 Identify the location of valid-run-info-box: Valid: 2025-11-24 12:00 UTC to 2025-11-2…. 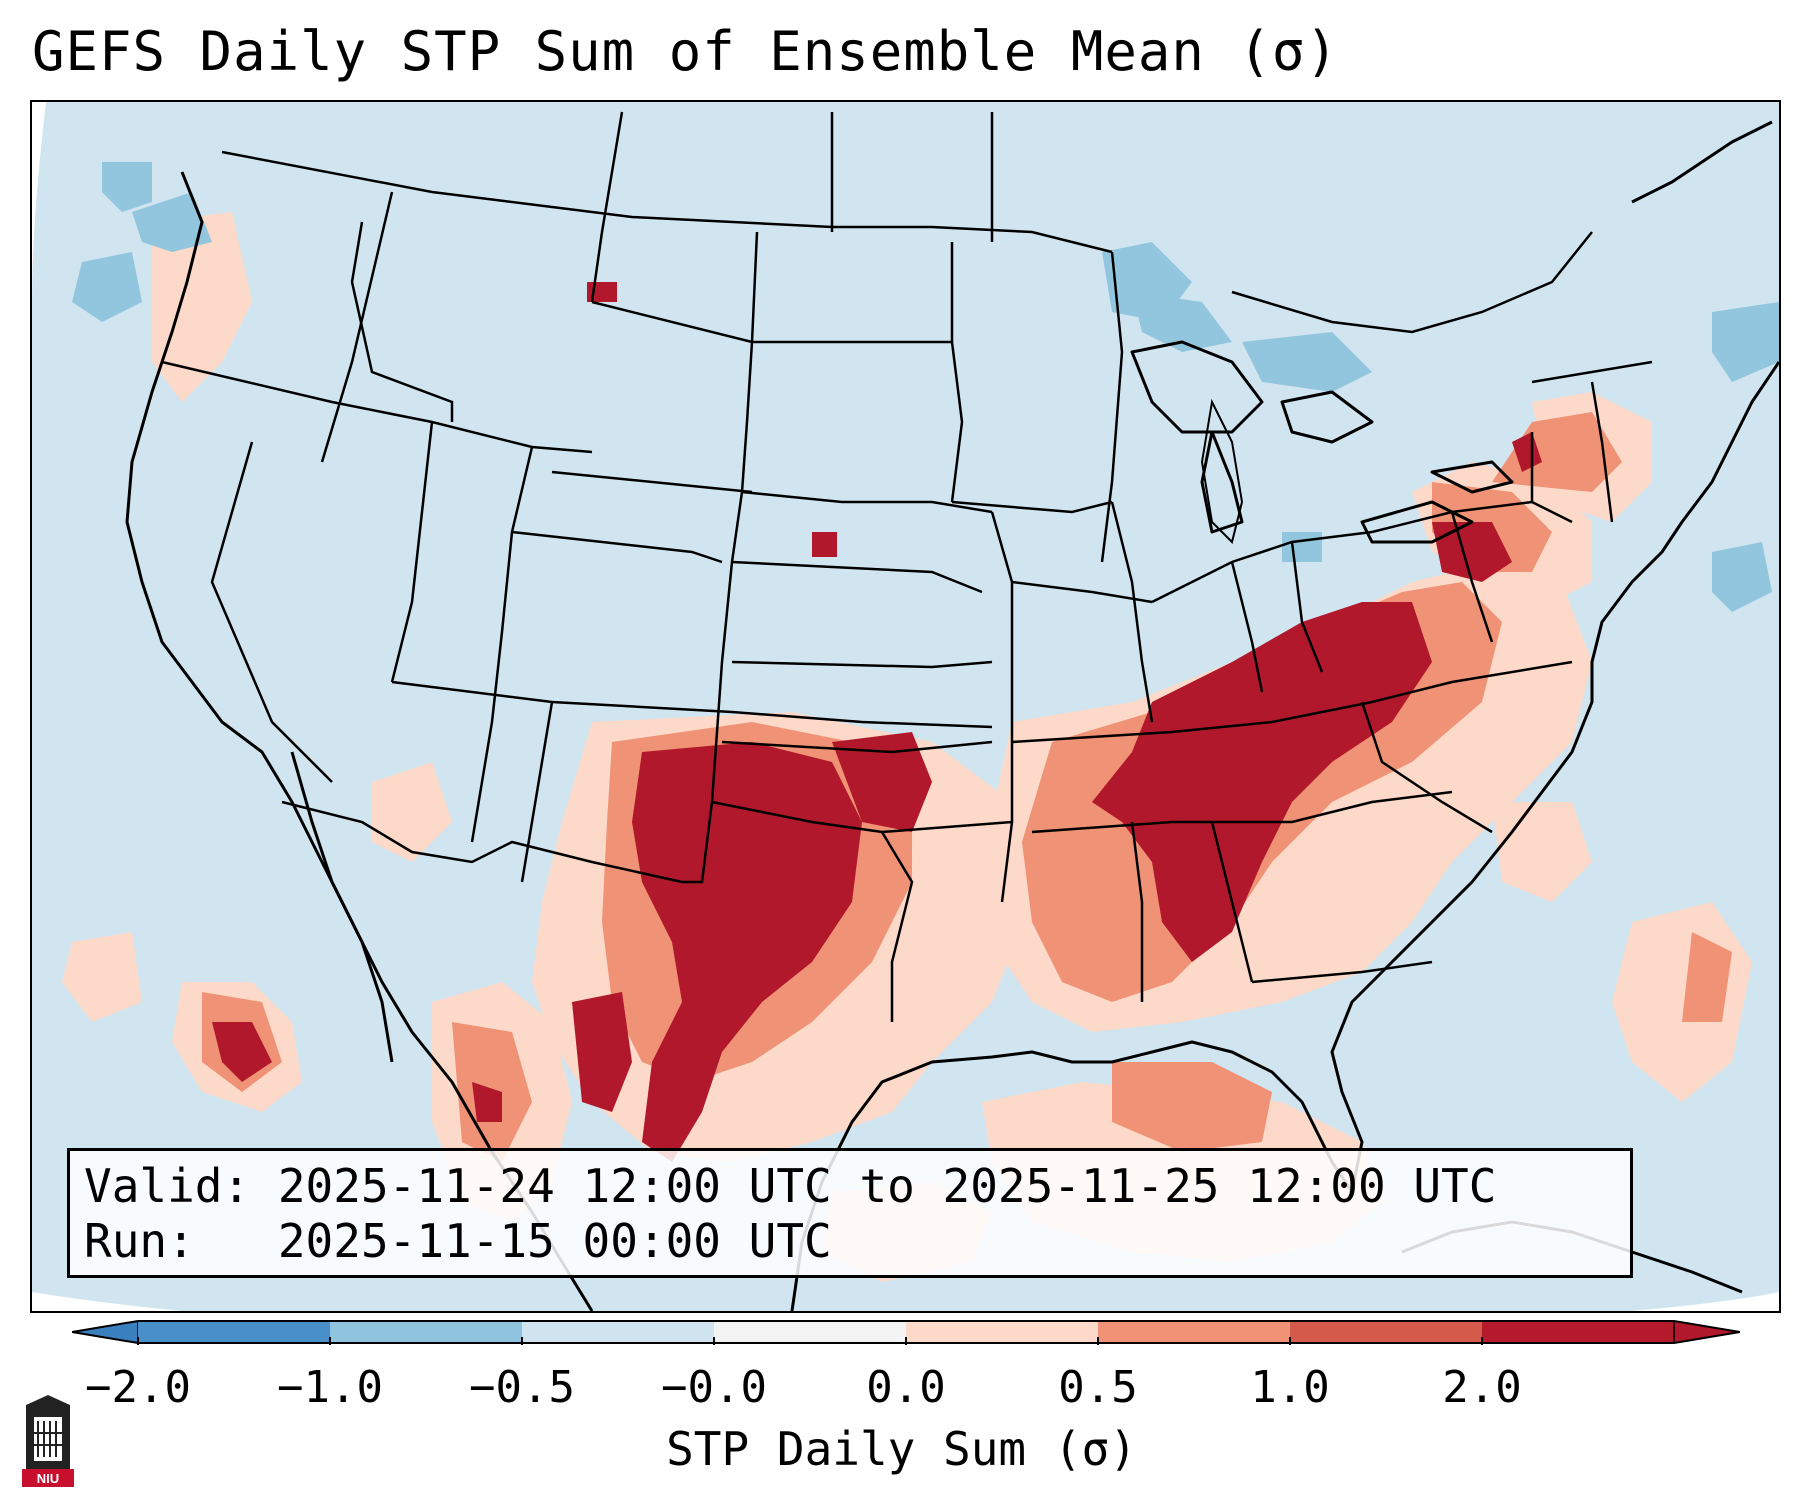
(850, 1213).